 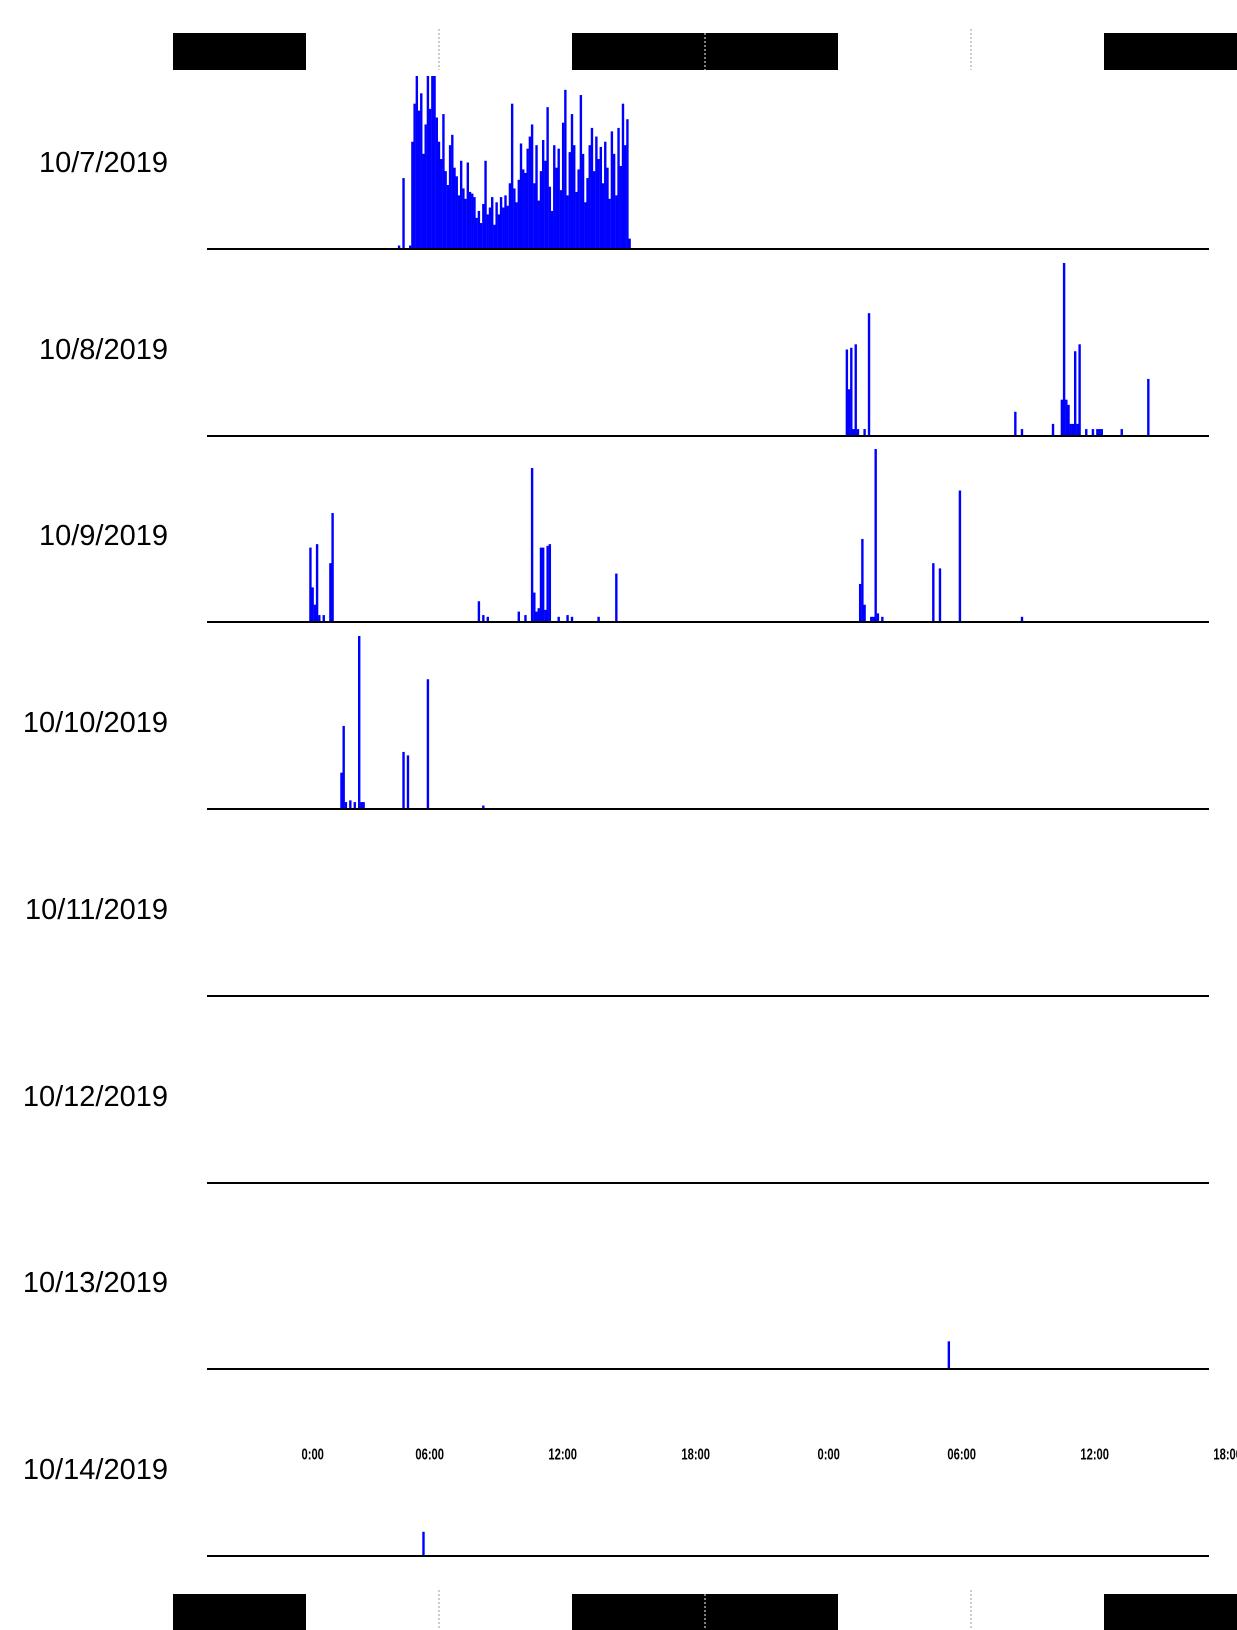 What do you see at coordinates (695, 1454) in the screenshot?
I see `bottom-tick-label: 18:00` at bounding box center [695, 1454].